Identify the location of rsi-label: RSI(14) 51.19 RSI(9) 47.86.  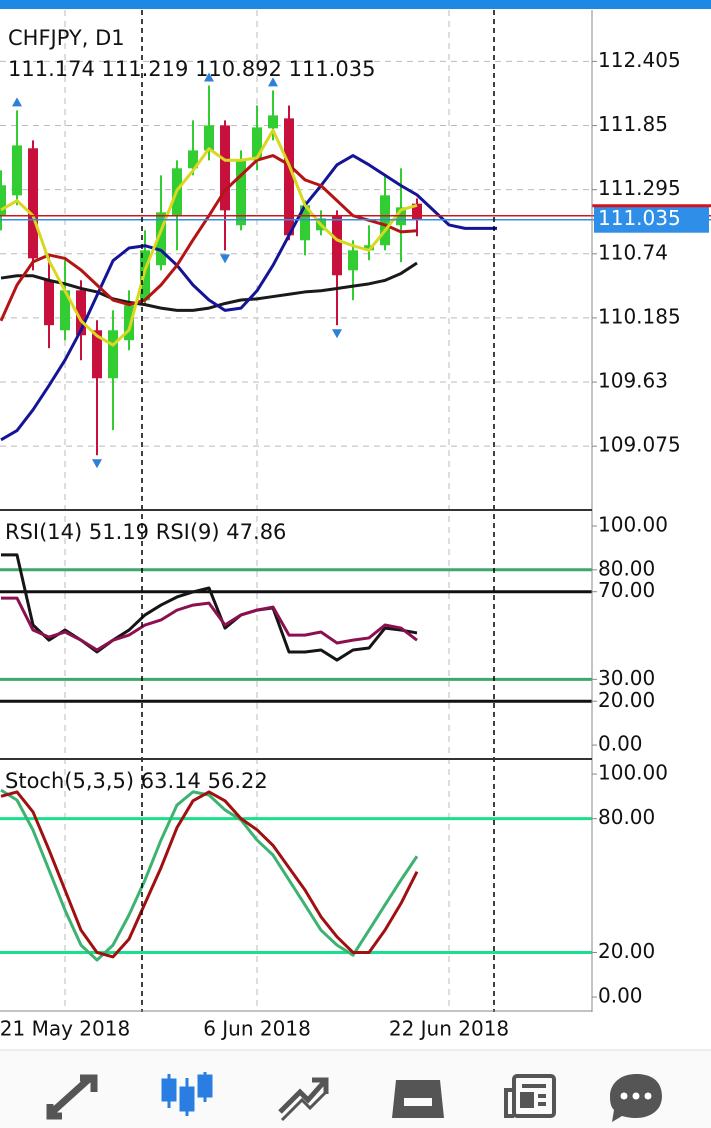
(145, 532).